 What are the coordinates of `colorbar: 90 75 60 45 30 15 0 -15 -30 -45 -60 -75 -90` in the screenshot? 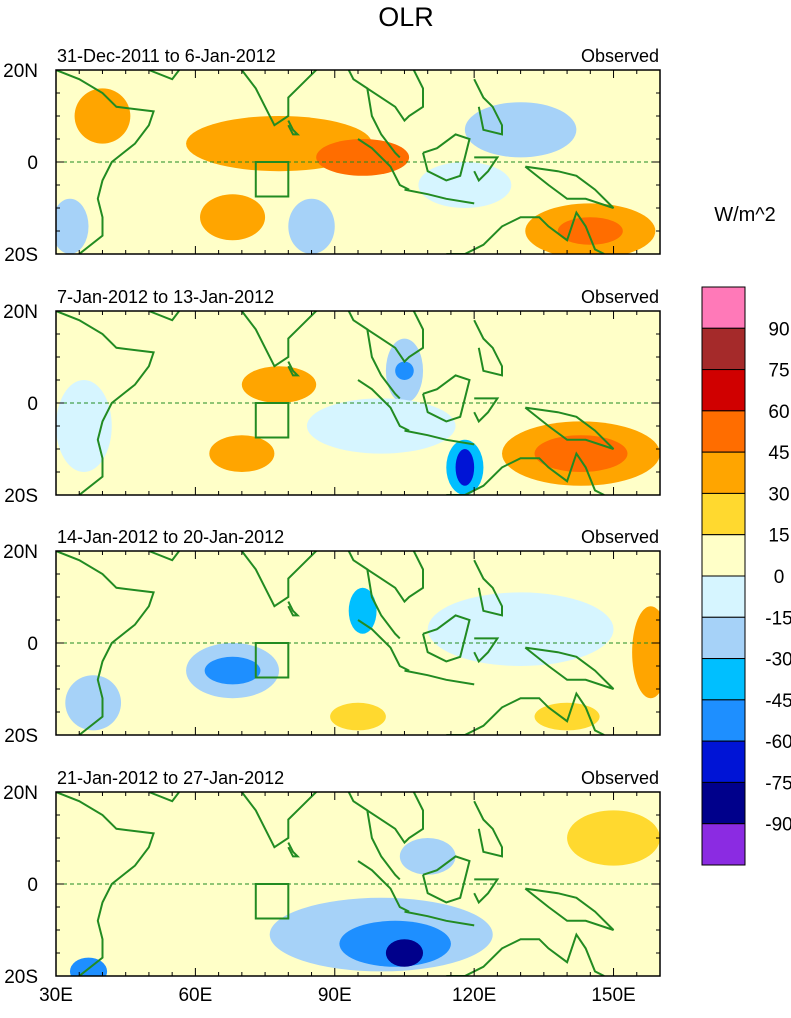 It's located at (746, 576).